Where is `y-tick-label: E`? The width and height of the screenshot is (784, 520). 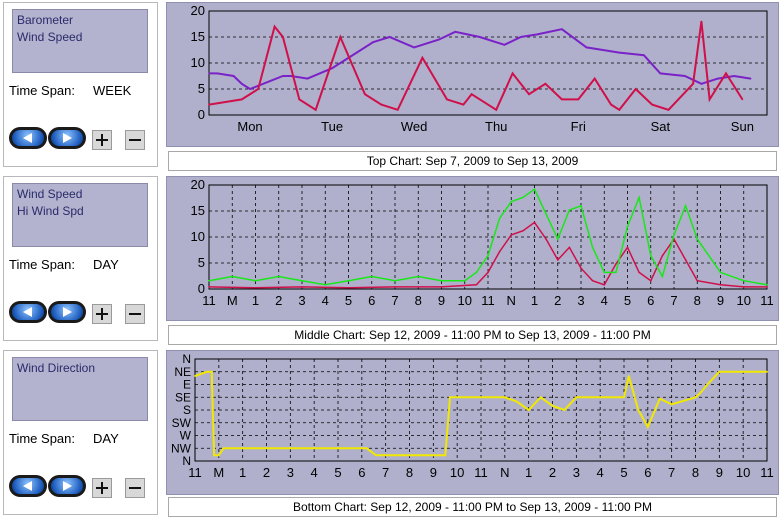 y-tick-label: E is located at coordinates (187, 385).